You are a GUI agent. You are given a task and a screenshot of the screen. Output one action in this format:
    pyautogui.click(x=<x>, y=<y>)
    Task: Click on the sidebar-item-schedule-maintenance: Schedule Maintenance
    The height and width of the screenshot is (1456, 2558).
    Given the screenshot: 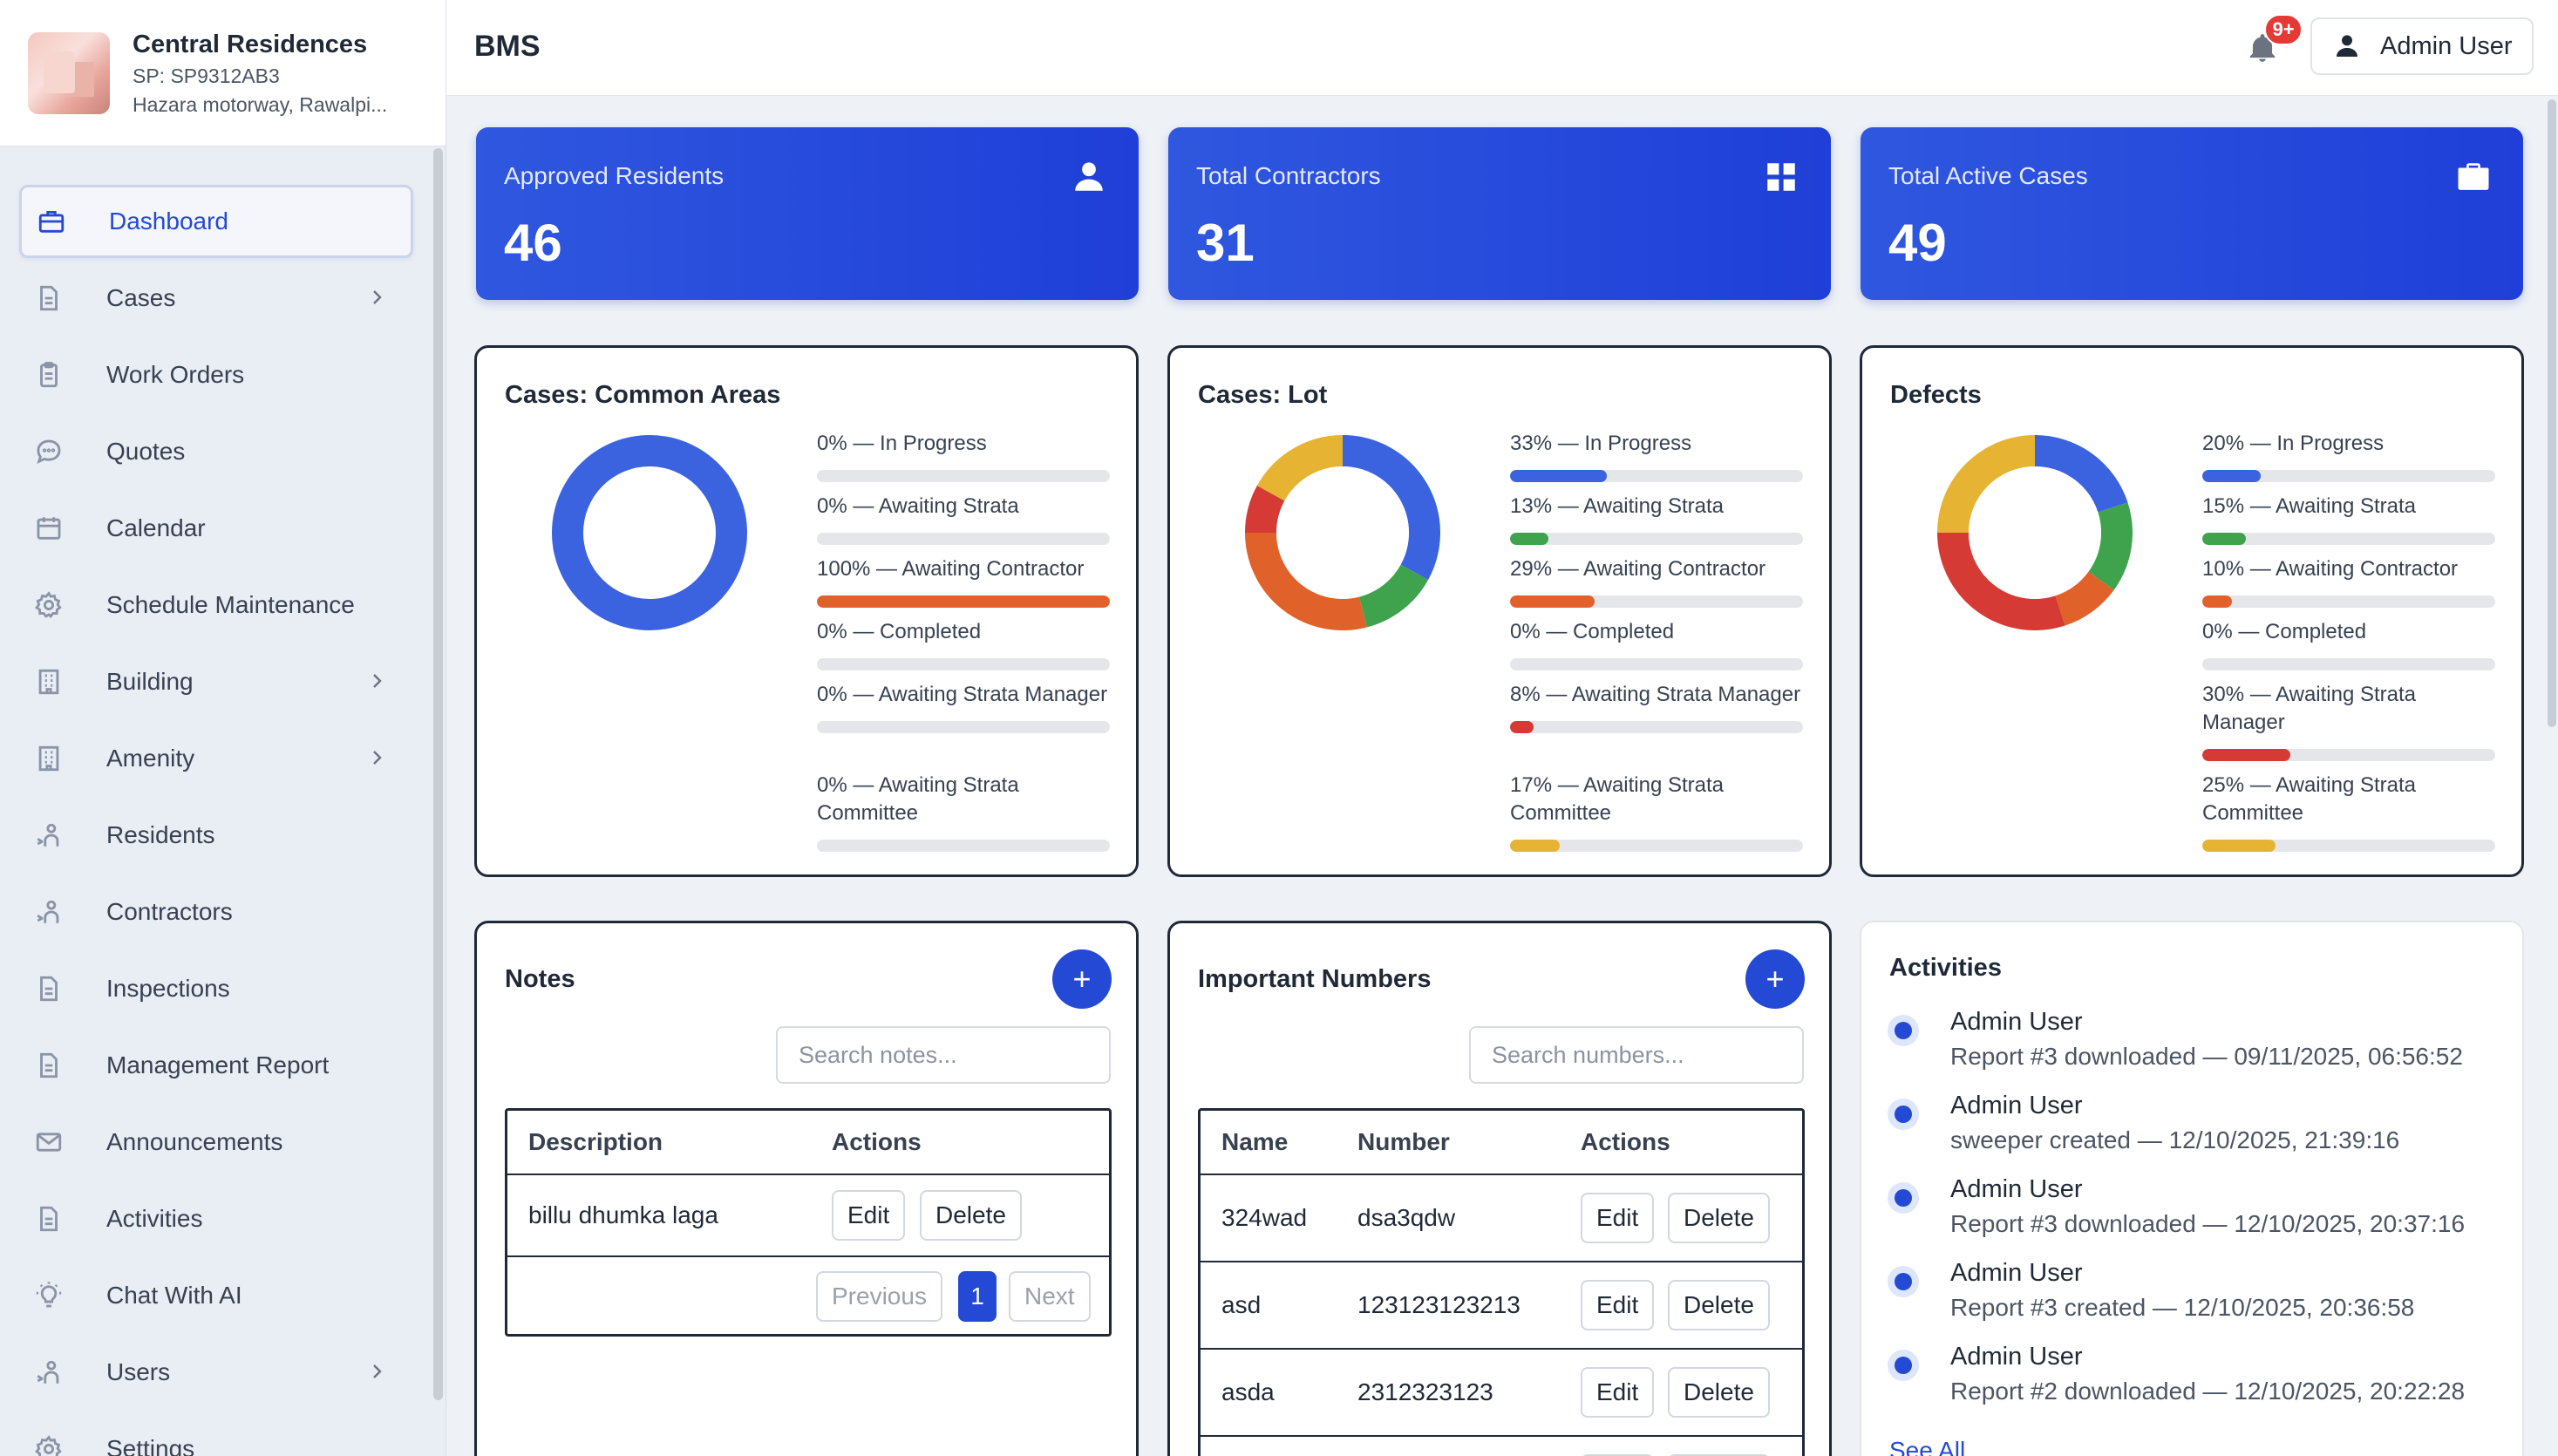 What is the action you would take?
    pyautogui.click(x=216, y=605)
    